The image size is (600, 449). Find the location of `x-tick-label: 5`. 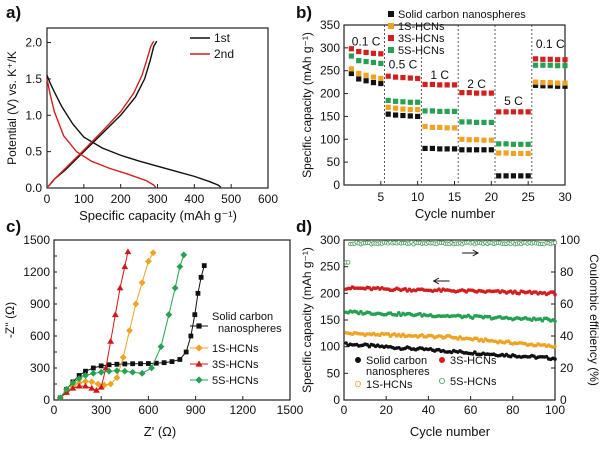

x-tick-label: 5 is located at coordinates (380, 197).